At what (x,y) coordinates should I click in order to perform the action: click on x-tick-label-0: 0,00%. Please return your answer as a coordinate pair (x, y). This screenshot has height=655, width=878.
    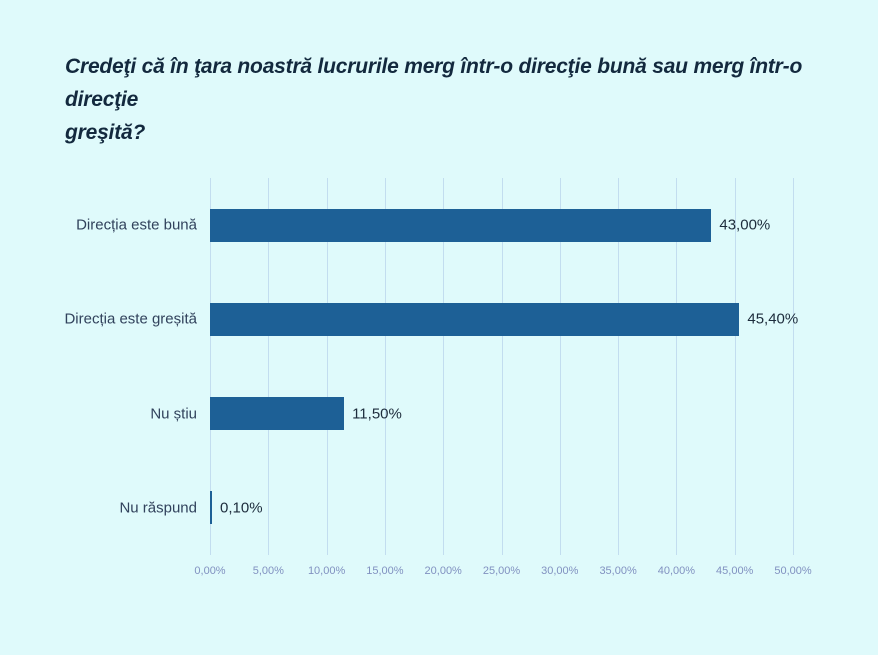
    Looking at the image, I should click on (210, 571).